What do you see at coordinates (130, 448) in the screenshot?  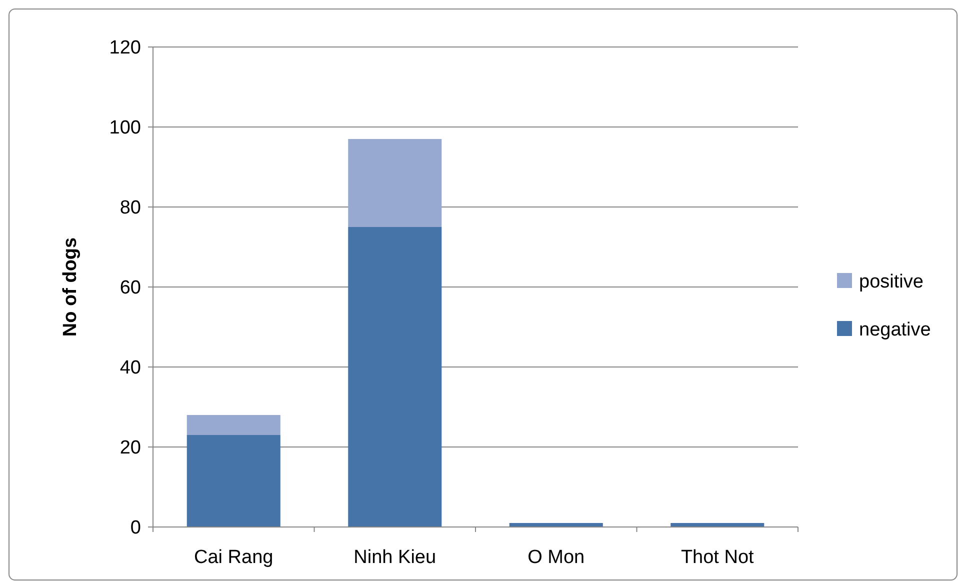 I see `y-tick-label: 20` at bounding box center [130, 448].